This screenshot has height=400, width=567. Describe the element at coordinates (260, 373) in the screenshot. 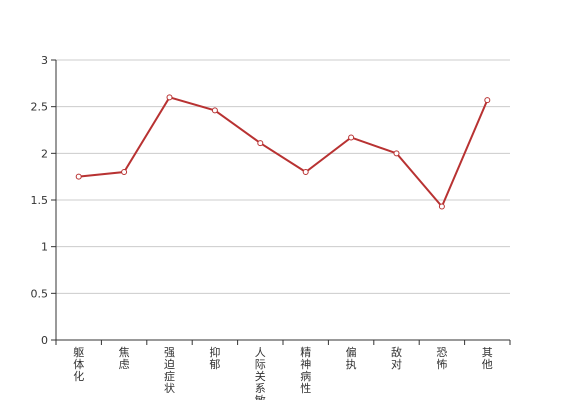

I see `x-tick-label: 人际关系敏感` at that location.